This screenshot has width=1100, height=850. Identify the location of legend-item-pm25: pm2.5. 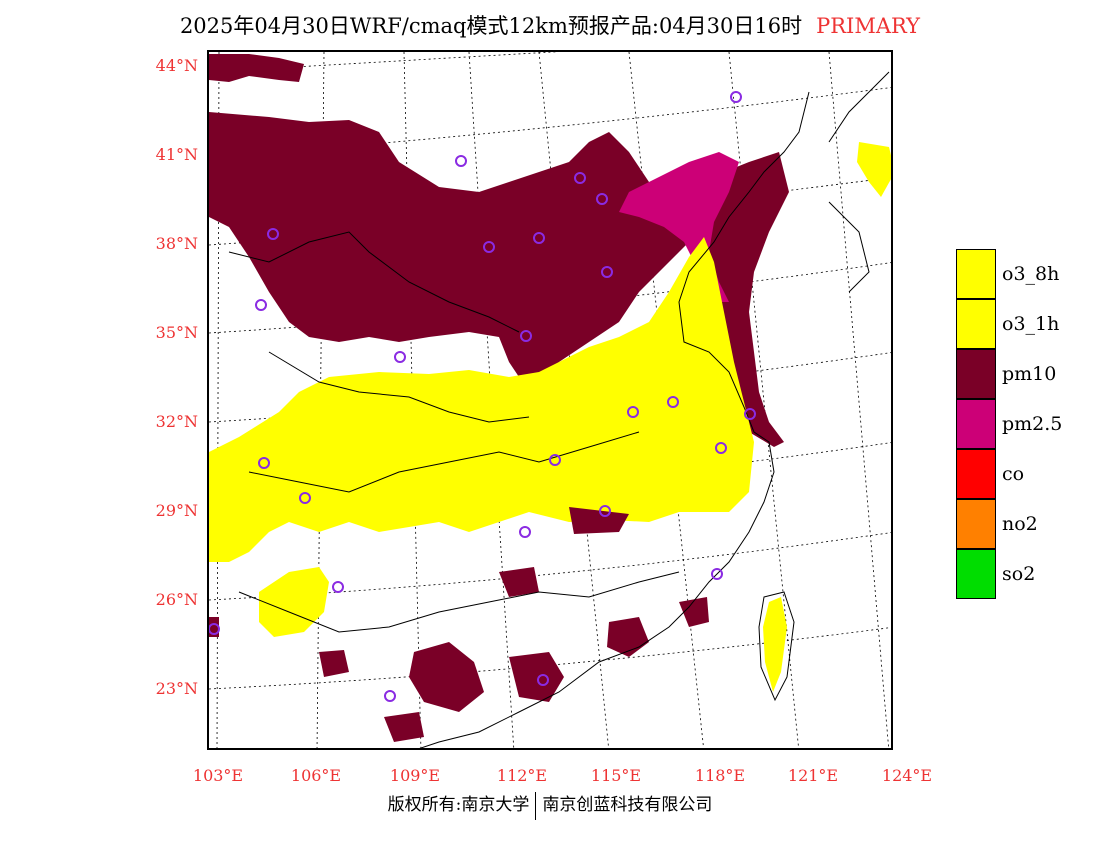
(1026, 424).